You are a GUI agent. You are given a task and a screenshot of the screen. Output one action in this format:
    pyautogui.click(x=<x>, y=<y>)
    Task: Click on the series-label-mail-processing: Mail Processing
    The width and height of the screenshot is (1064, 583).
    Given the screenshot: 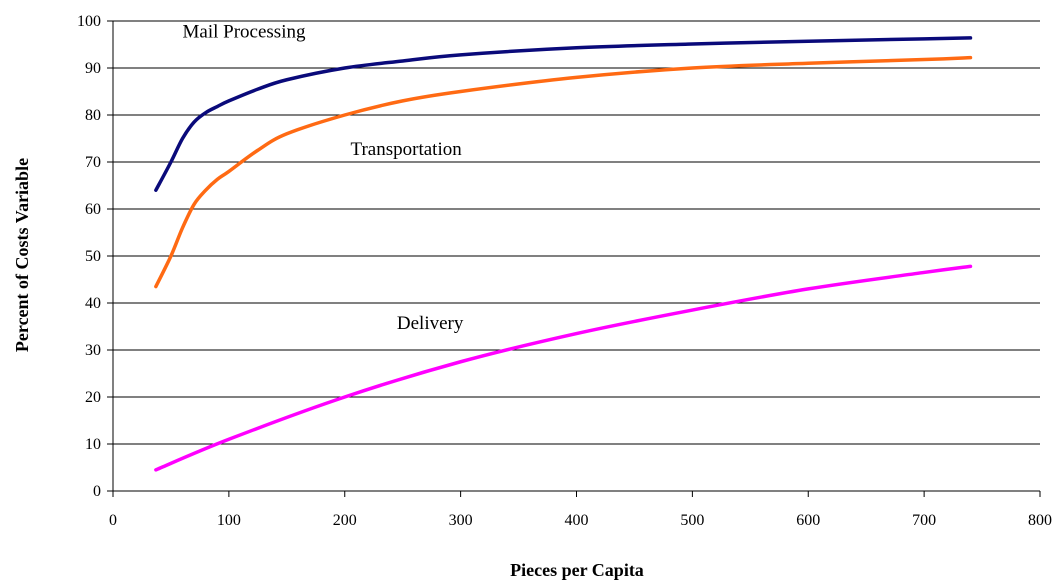 What is the action you would take?
    pyautogui.click(x=244, y=31)
    